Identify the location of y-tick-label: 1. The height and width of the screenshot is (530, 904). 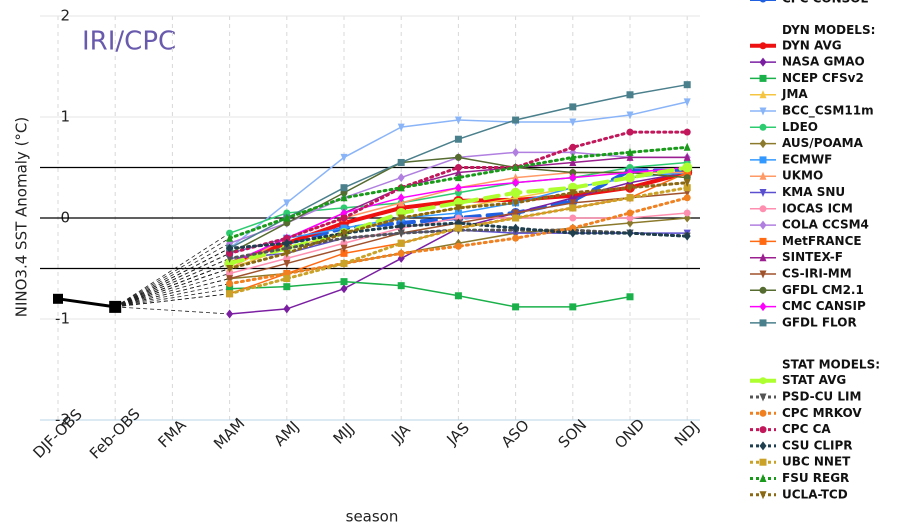
(65, 117).